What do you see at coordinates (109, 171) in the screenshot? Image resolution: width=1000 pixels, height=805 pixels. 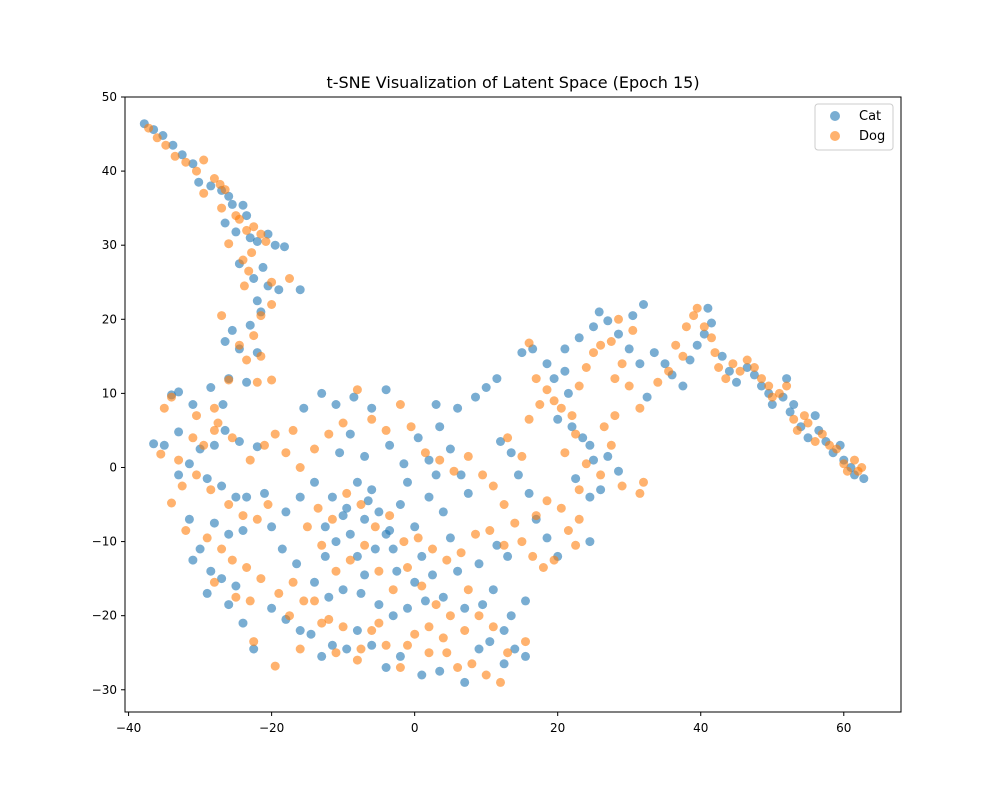 I see `y-tick-label: 40` at bounding box center [109, 171].